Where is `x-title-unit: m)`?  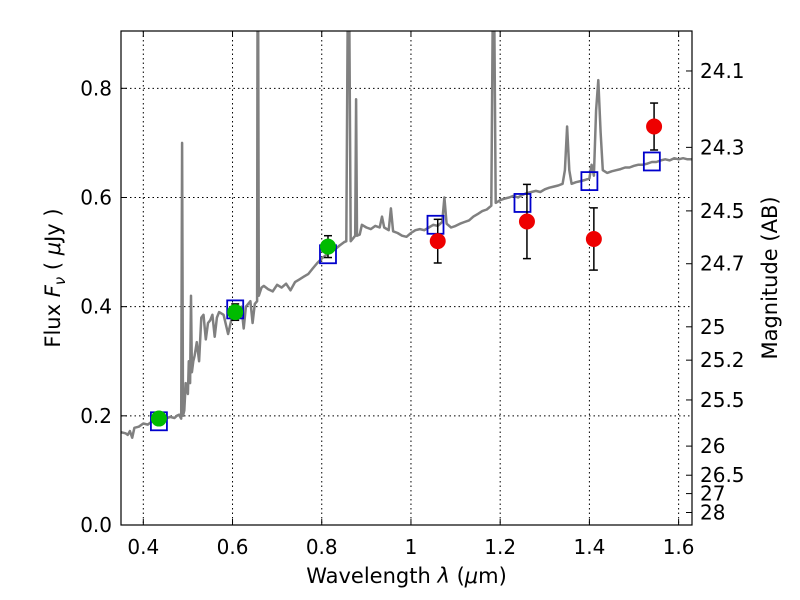
x-title-unit: m) is located at coordinates (492, 576).